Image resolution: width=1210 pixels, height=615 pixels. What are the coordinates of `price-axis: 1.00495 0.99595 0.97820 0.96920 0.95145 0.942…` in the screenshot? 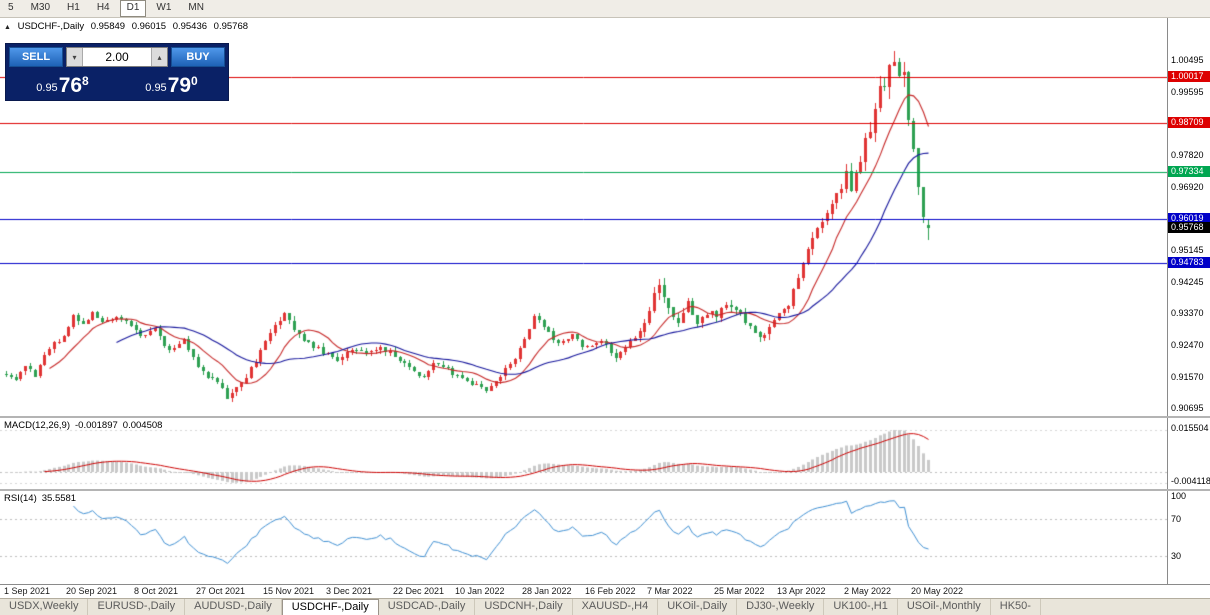 It's located at (1188, 217).